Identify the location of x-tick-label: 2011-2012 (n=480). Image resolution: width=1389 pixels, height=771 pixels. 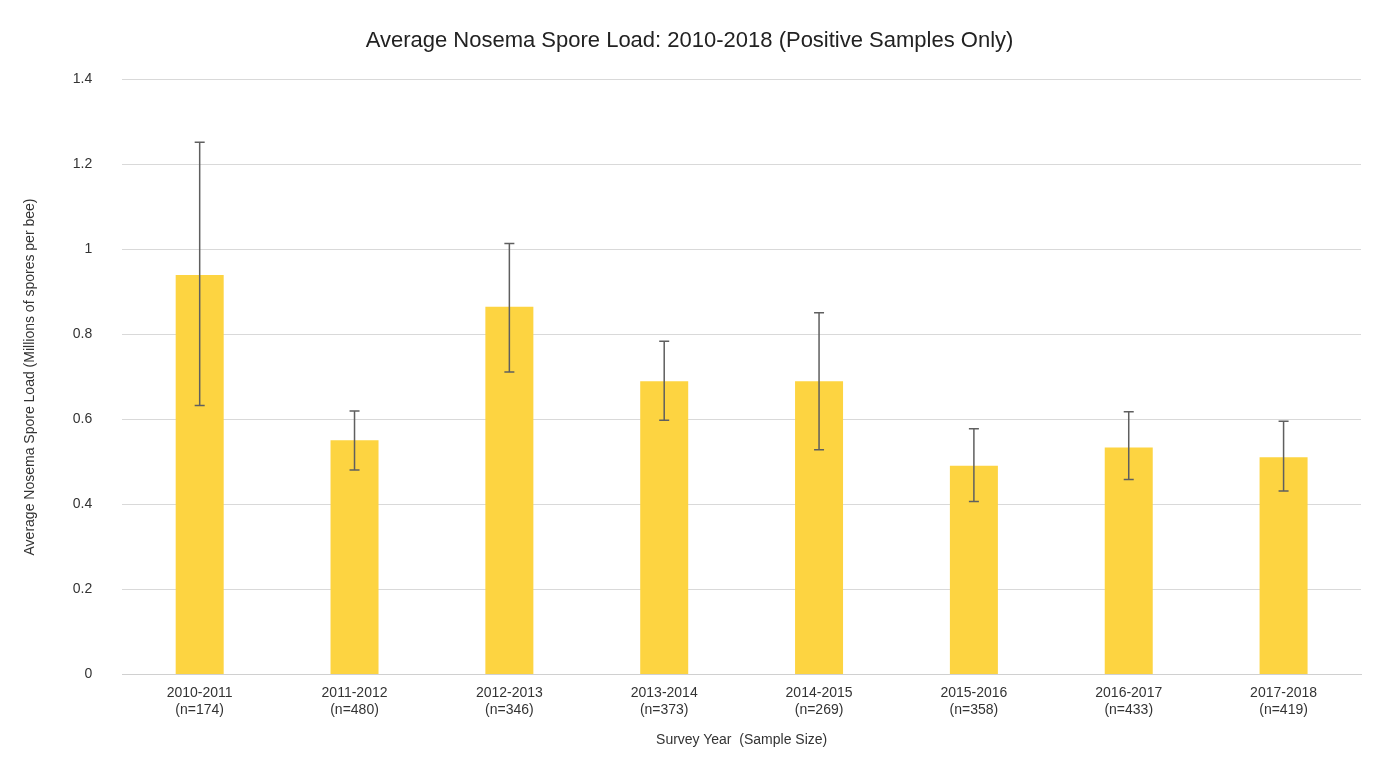
(354, 700).